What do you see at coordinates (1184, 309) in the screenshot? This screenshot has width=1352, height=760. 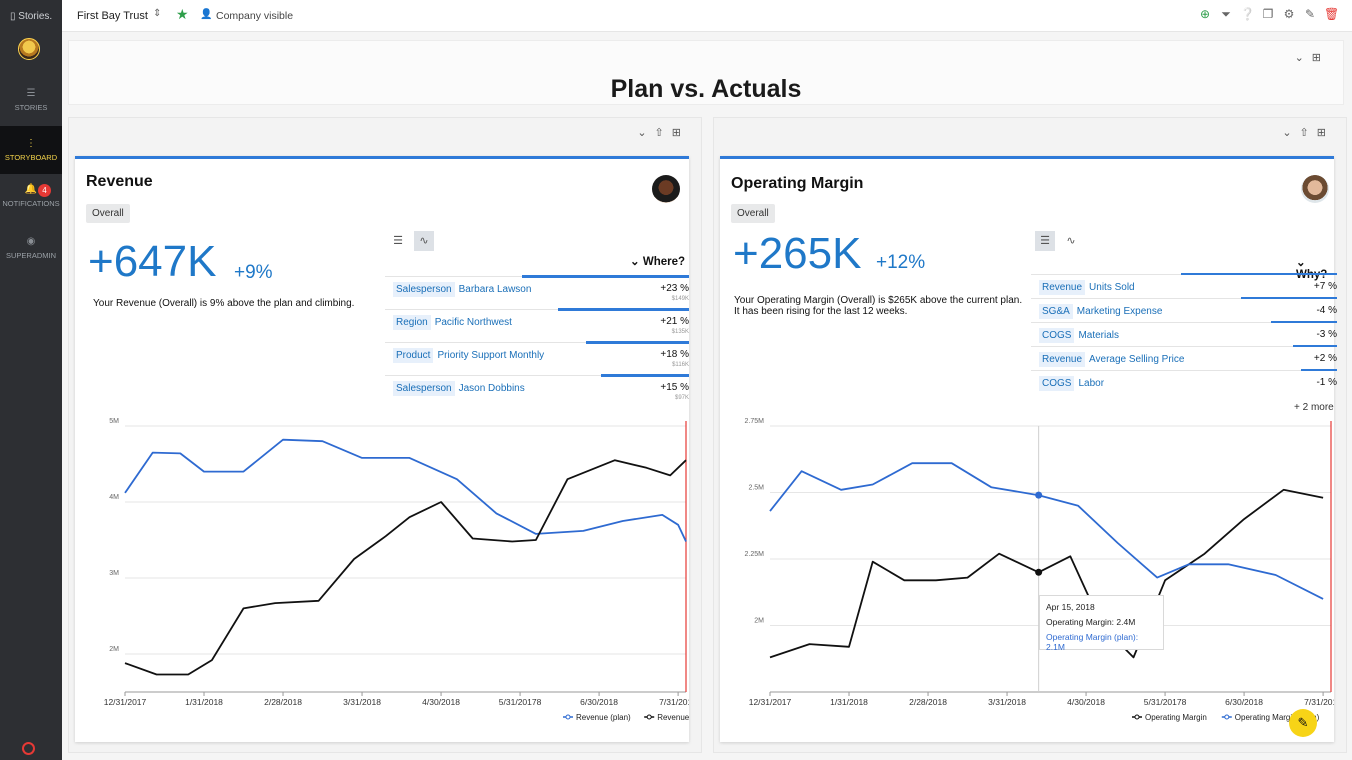 I see `table-row: SG&A Marketing Expense -4 %` at bounding box center [1184, 309].